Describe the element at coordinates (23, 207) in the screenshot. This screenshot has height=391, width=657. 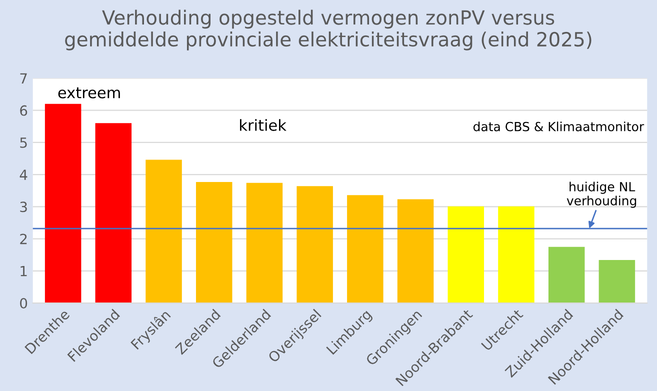
I see `y-tick-label: 3` at that location.